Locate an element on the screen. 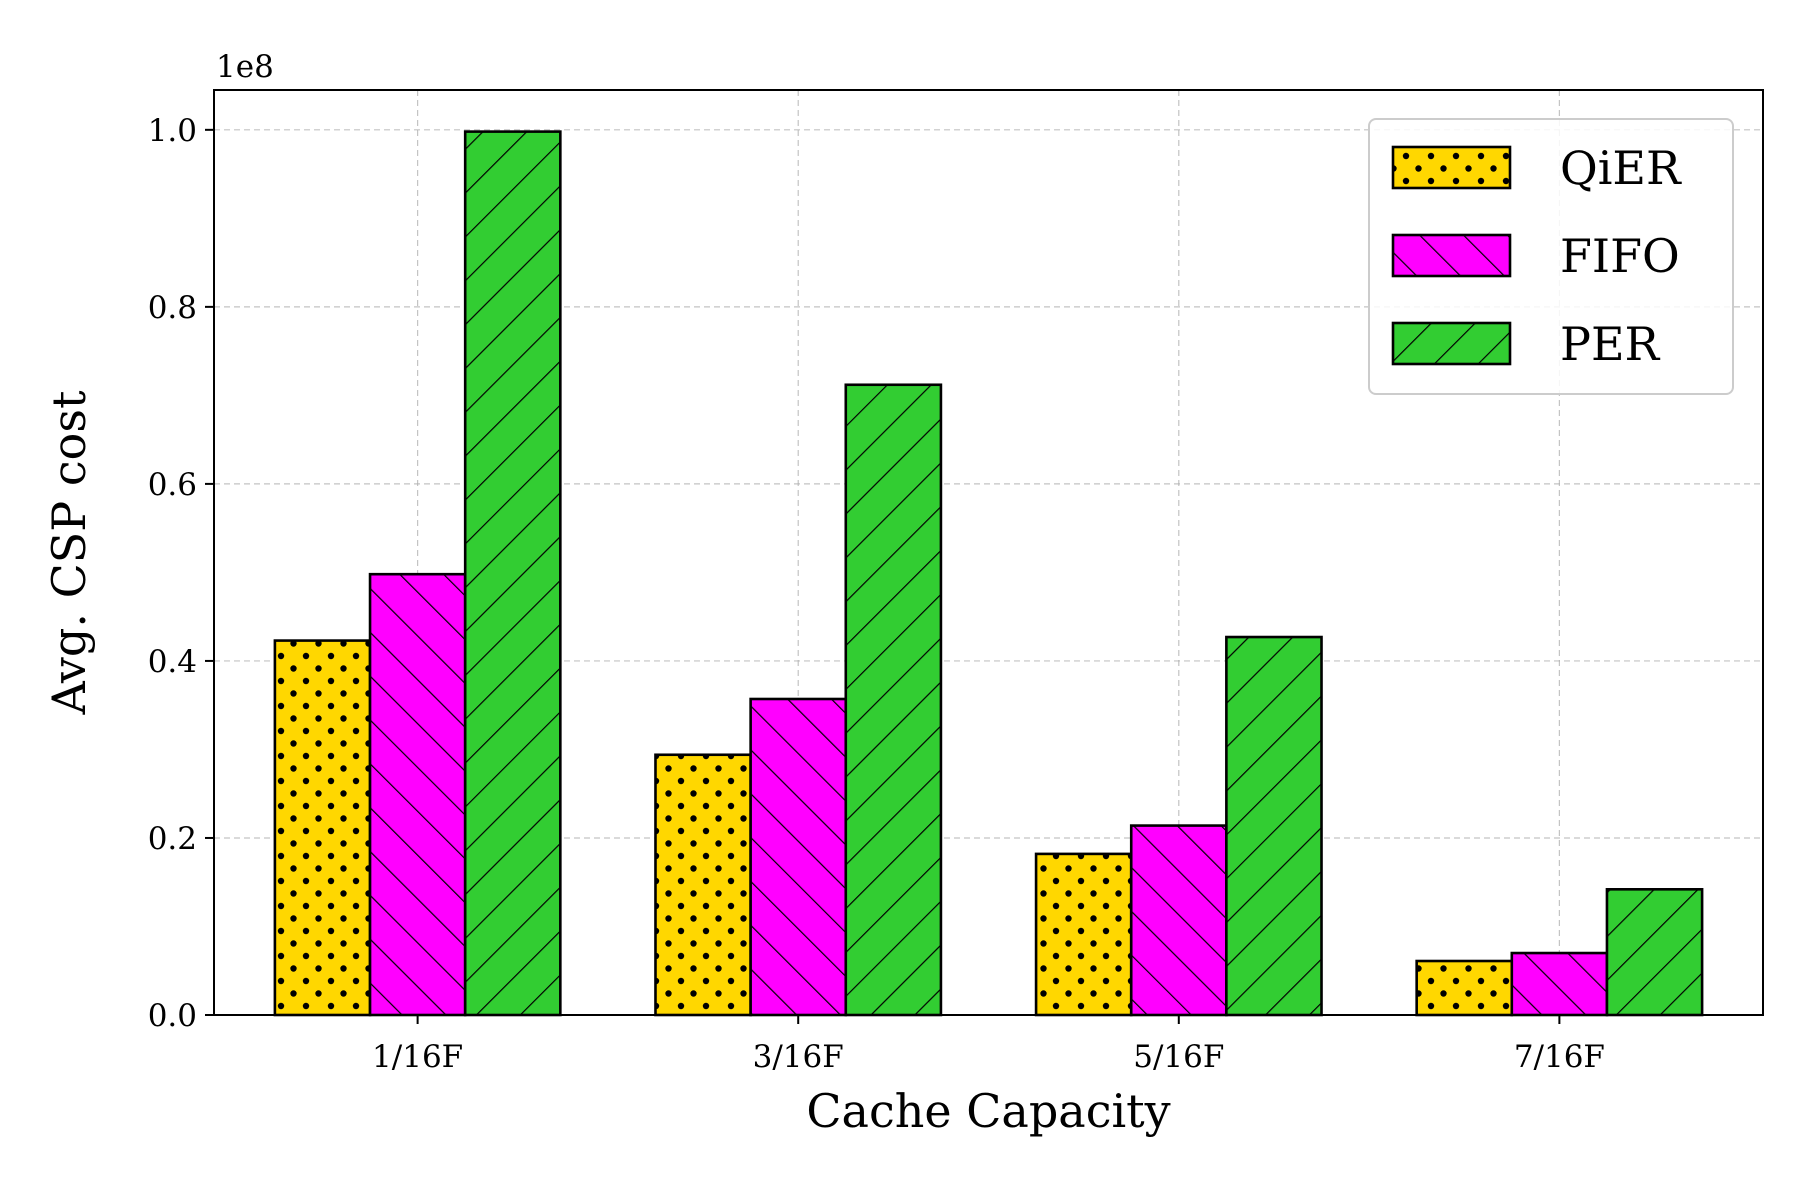  y-tick-label: 0.4 is located at coordinates (172, 662).